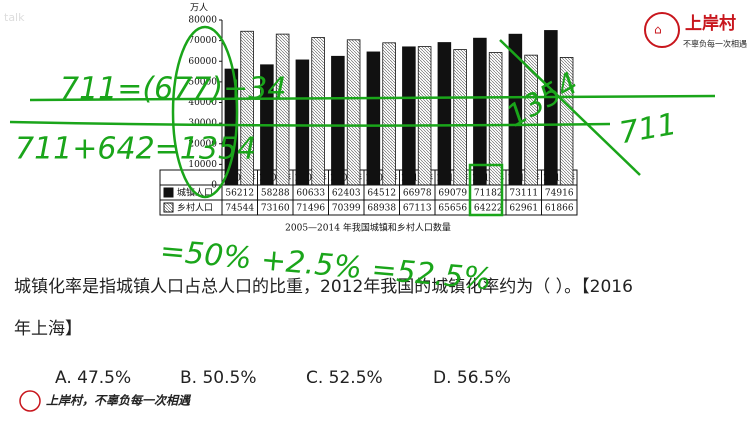 The width and height of the screenshot is (749, 429). What do you see at coordinates (202, 82) in the screenshot?
I see `y-tick-label: 50000` at bounding box center [202, 82].